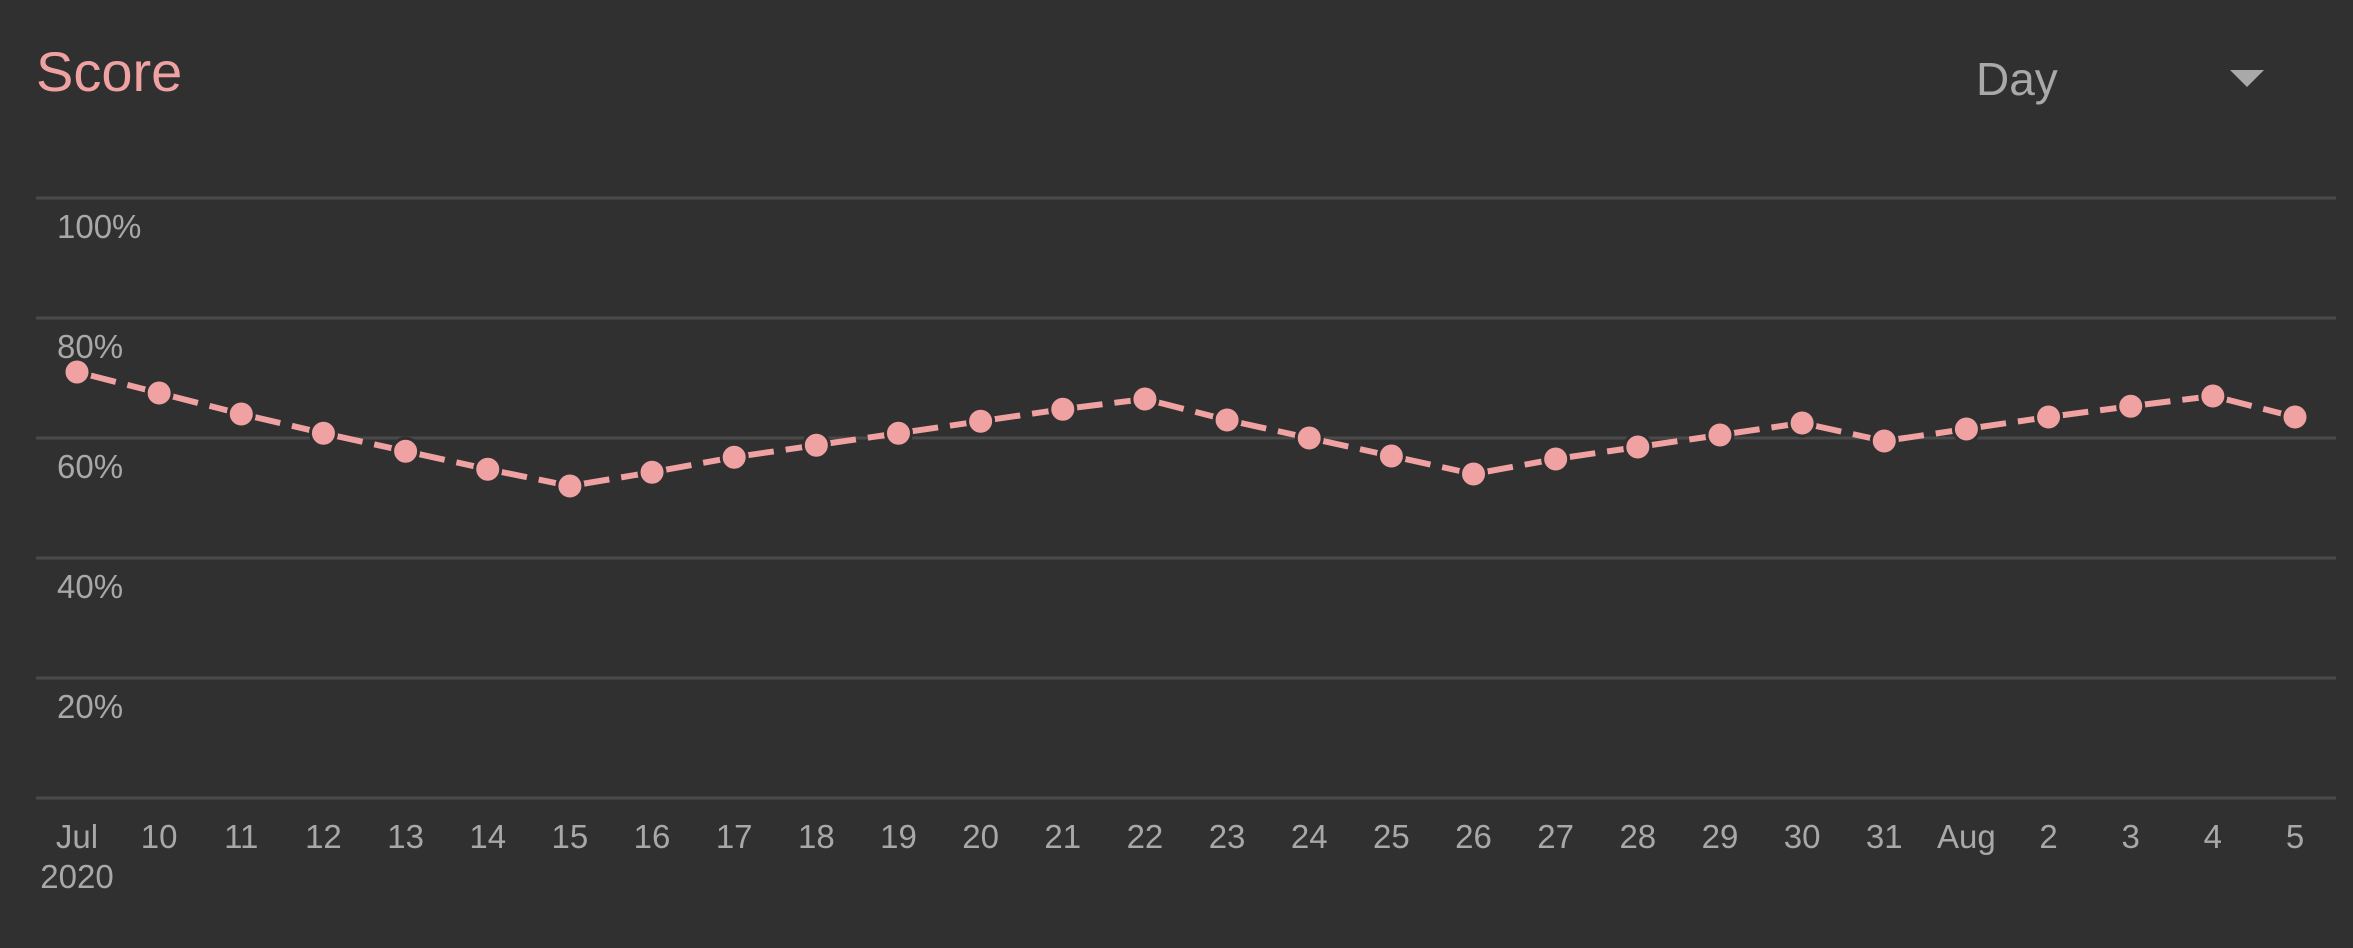 The width and height of the screenshot is (2353, 948). I want to click on triangle-down-icon, so click(2247, 78).